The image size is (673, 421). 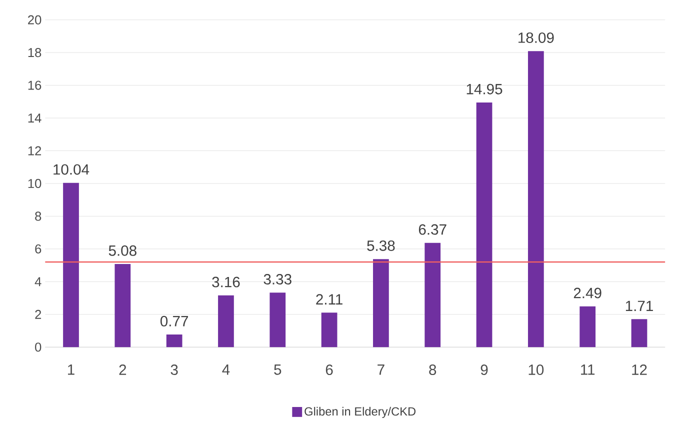 I want to click on y-tick-label: 20, so click(x=35, y=19).